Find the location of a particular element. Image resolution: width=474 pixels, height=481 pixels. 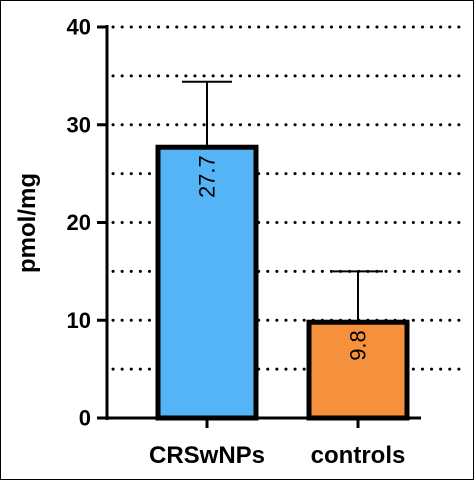

x-tick-label-CRSwNPs: CRSwNPs is located at coordinates (207, 455).